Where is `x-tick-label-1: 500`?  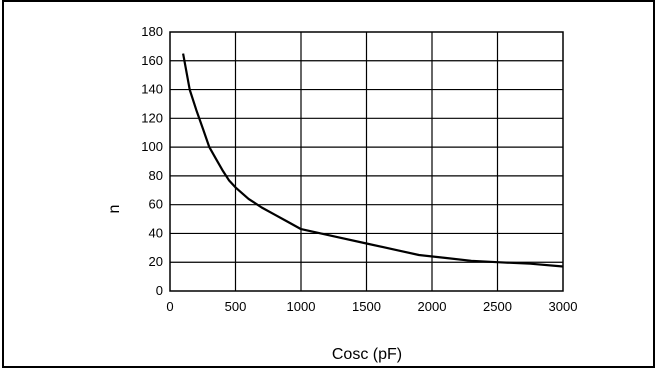 x-tick-label-1: 500 is located at coordinates (236, 306).